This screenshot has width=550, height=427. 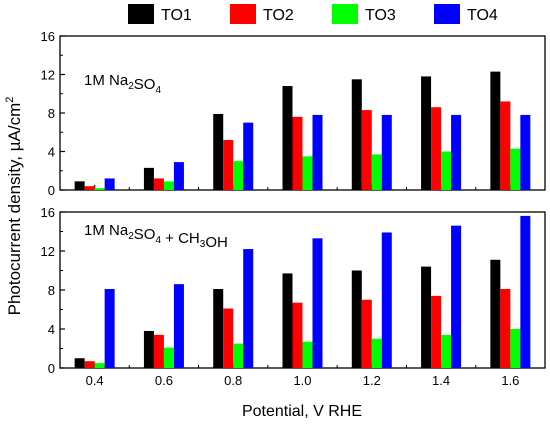 I want to click on panel-annotation: 1M Na2SO4, so click(x=122, y=84).